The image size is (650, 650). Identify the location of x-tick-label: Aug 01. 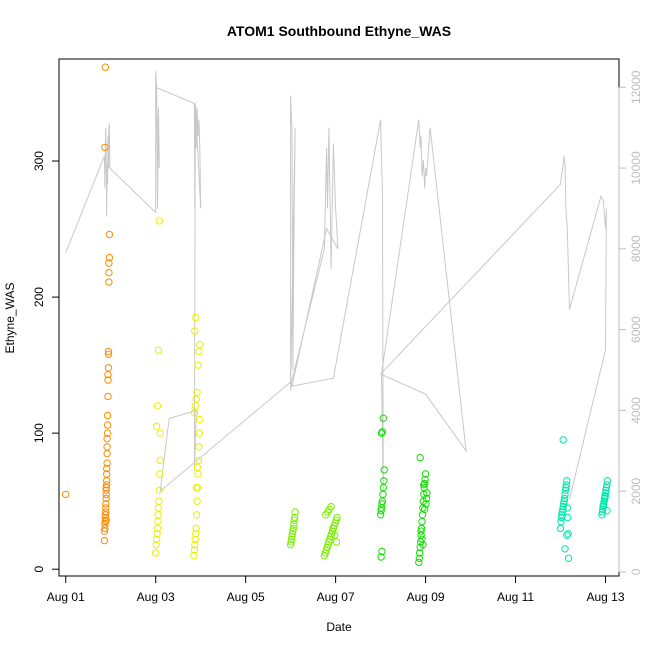
(66, 597).